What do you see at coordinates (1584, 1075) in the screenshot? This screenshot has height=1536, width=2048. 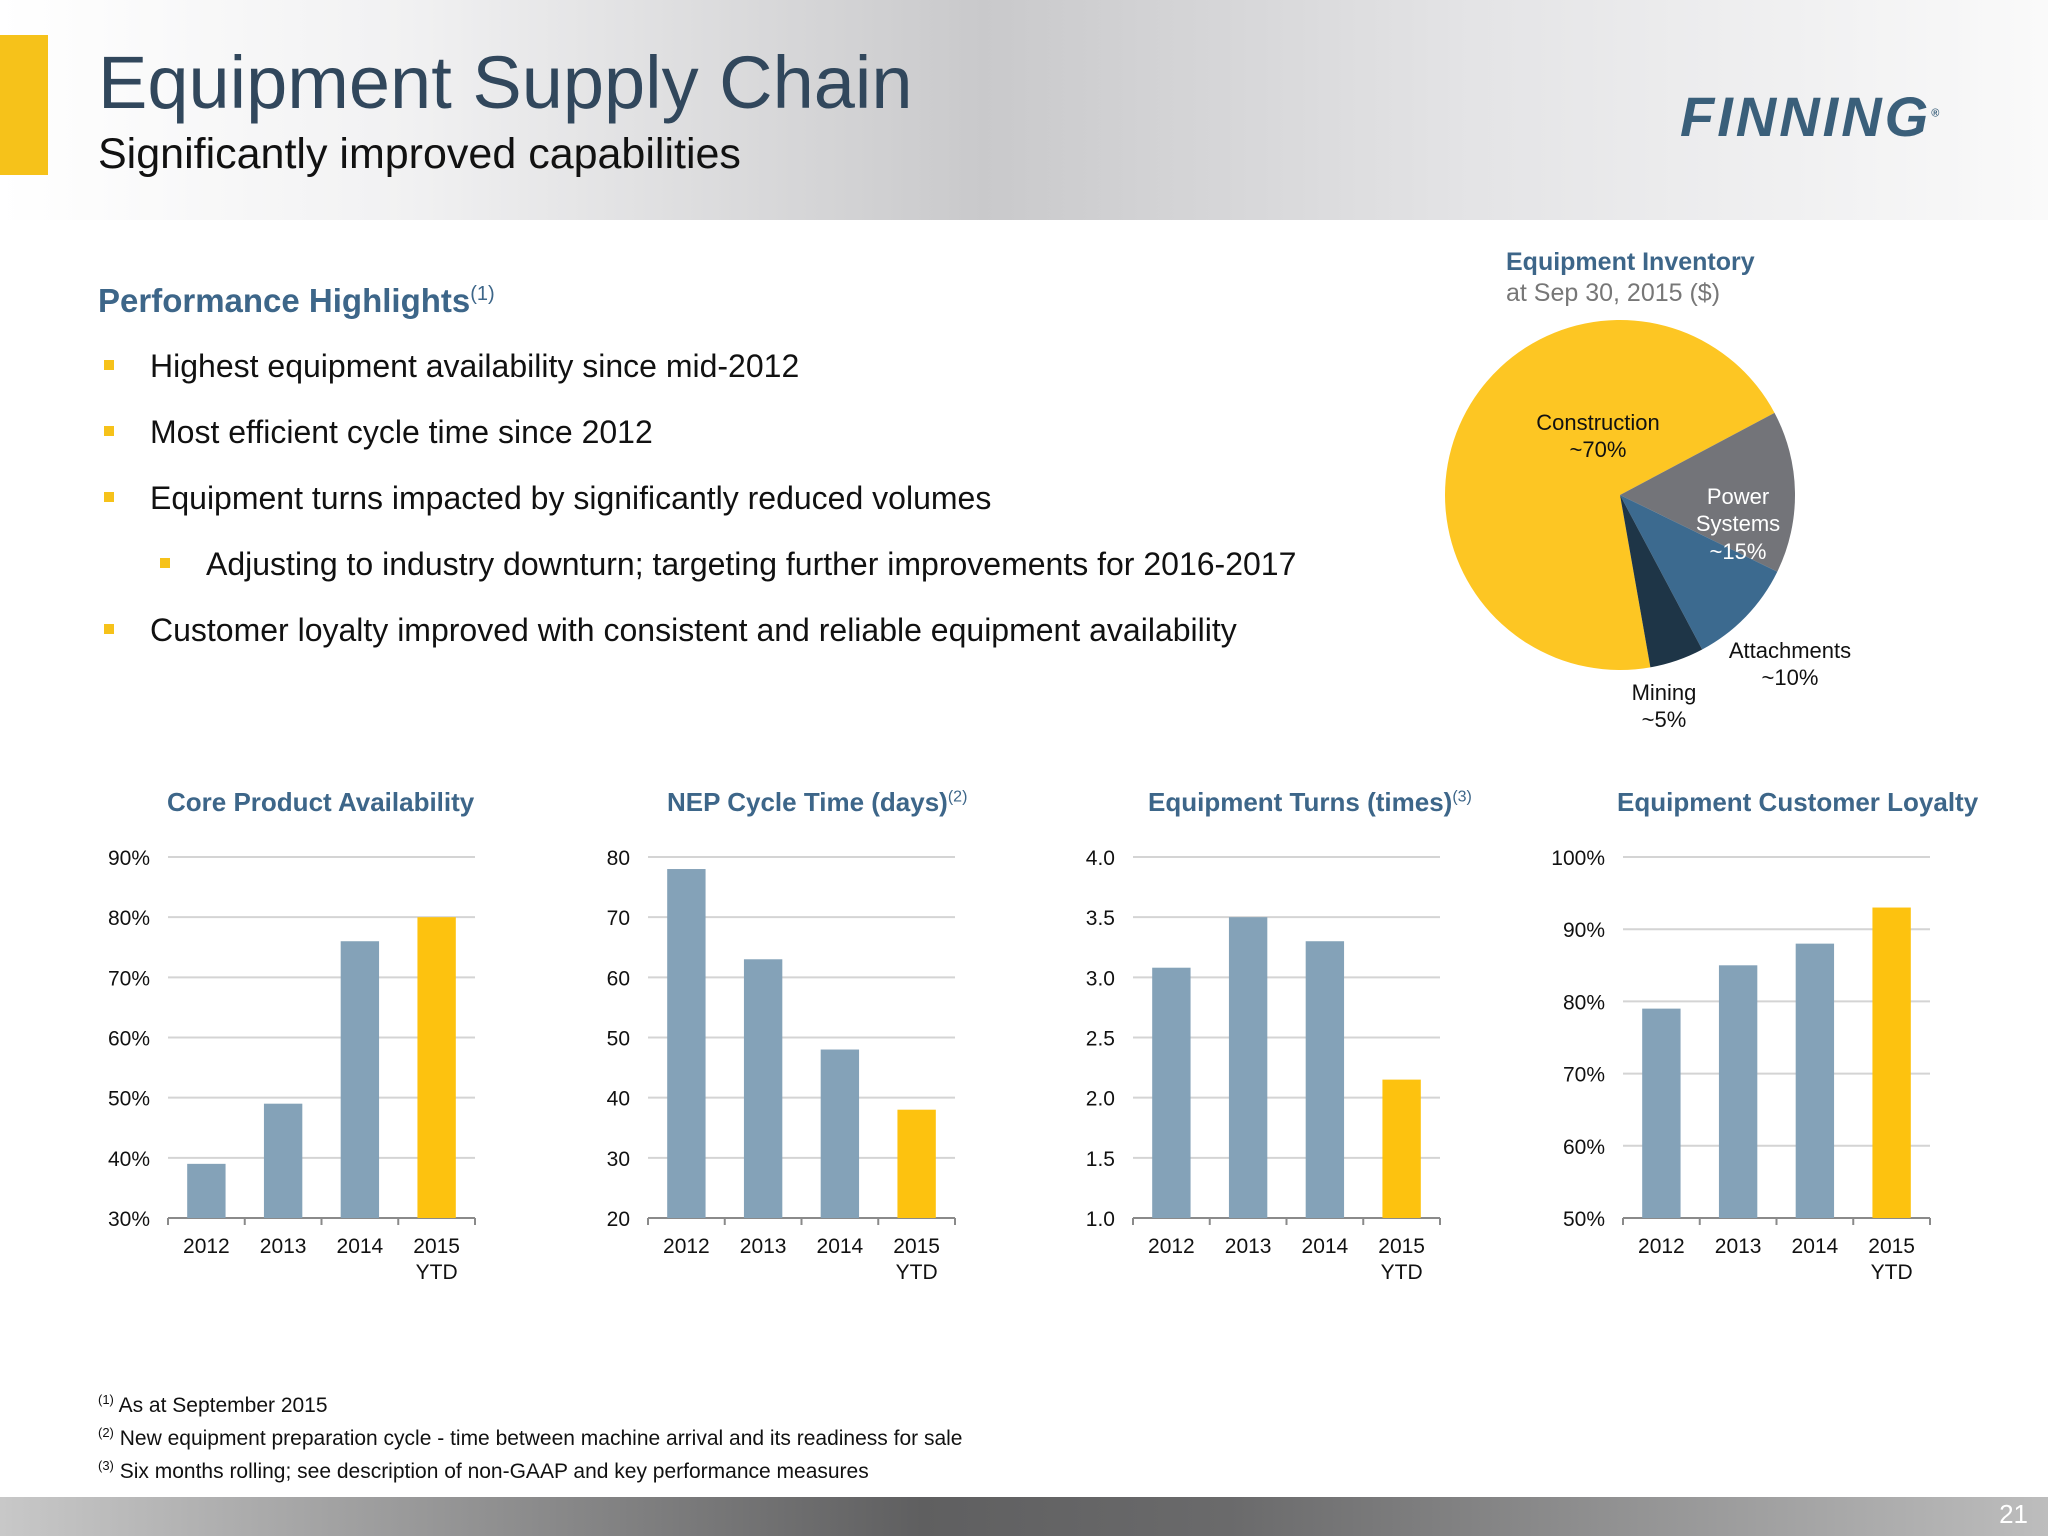 I see `y-tick-label: 70%` at bounding box center [1584, 1075].